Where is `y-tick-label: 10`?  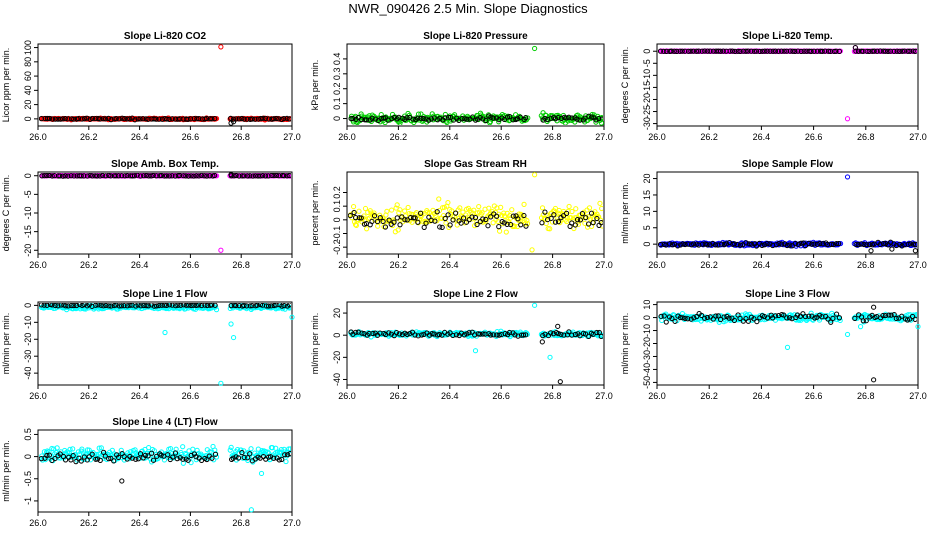 y-tick-label: 10 is located at coordinates (647, 211).